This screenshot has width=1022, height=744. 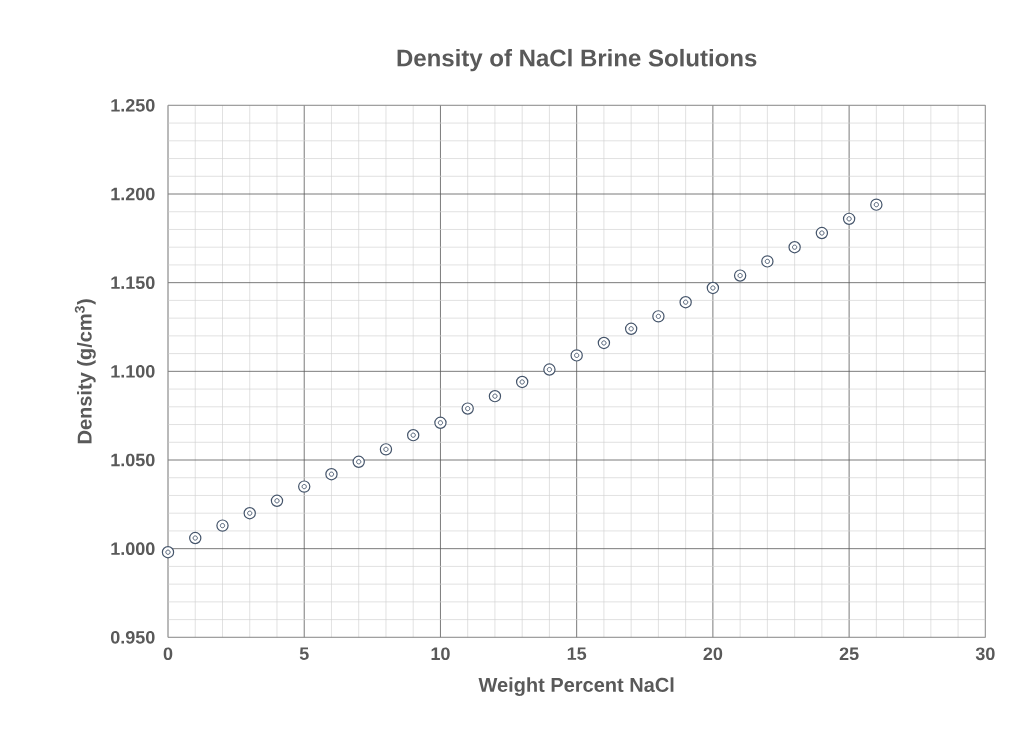 What do you see at coordinates (133, 283) in the screenshot?
I see `y-tick-label: 1.150` at bounding box center [133, 283].